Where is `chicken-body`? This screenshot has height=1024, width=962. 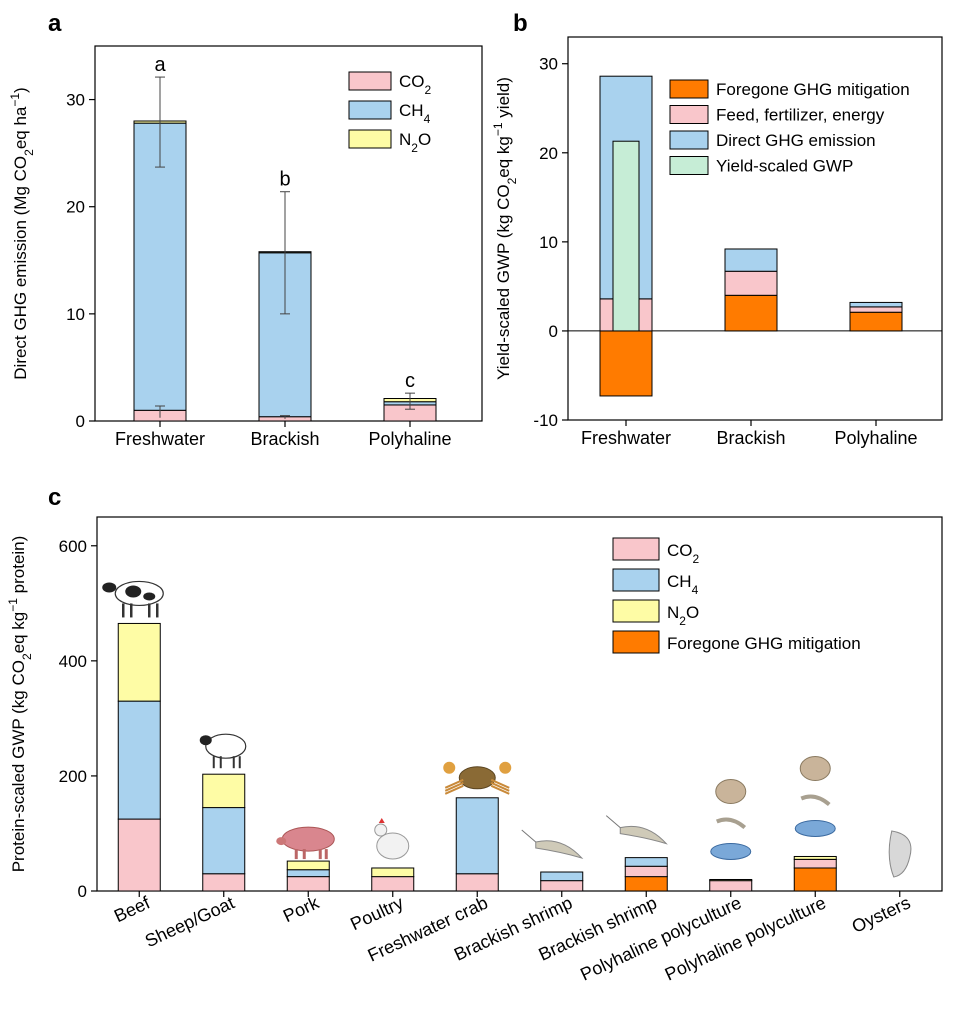 chicken-body is located at coordinates (393, 846).